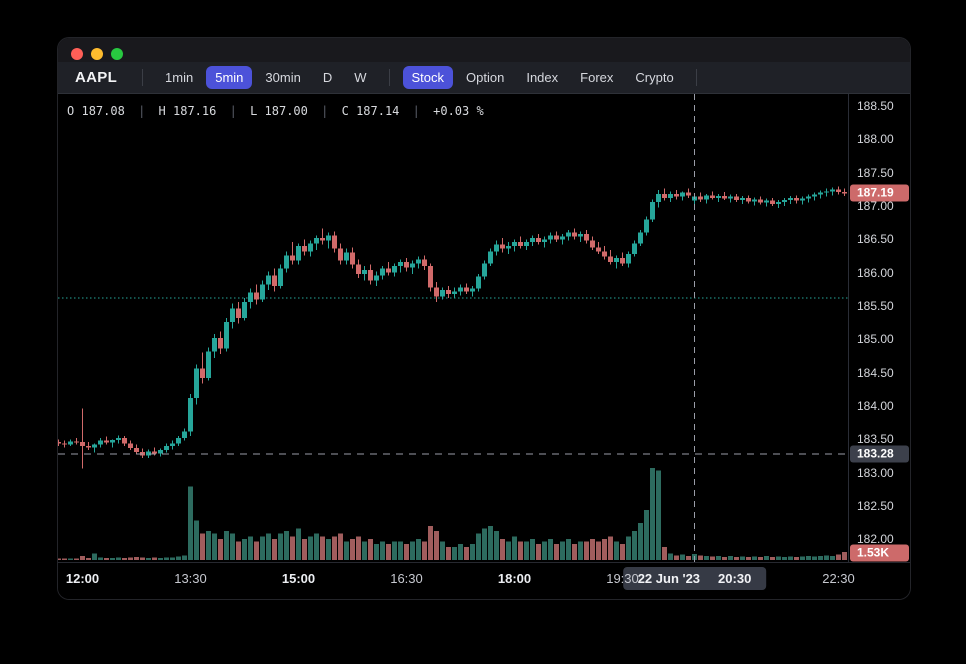 The height and width of the screenshot is (664, 966). What do you see at coordinates (345, 111) in the screenshot?
I see `close-label: C` at bounding box center [345, 111].